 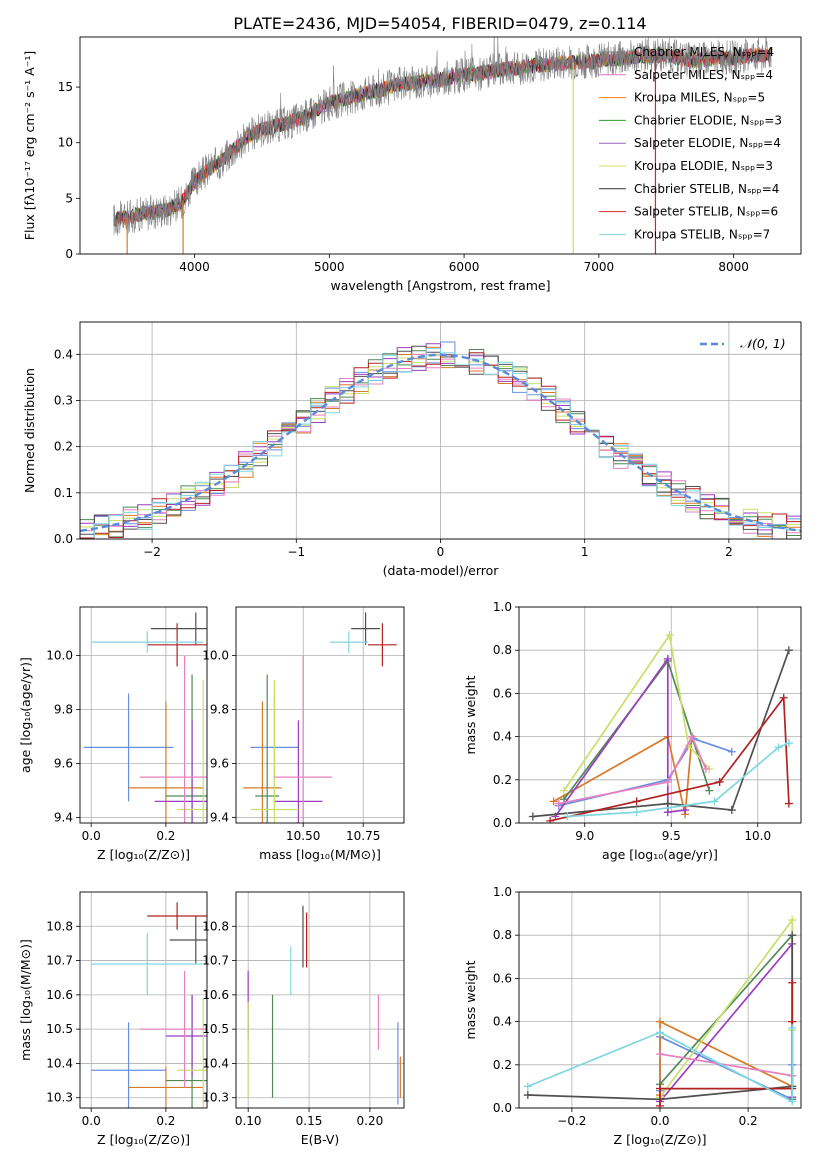 I want to click on spectrum-series-line, so click(x=442, y=136).